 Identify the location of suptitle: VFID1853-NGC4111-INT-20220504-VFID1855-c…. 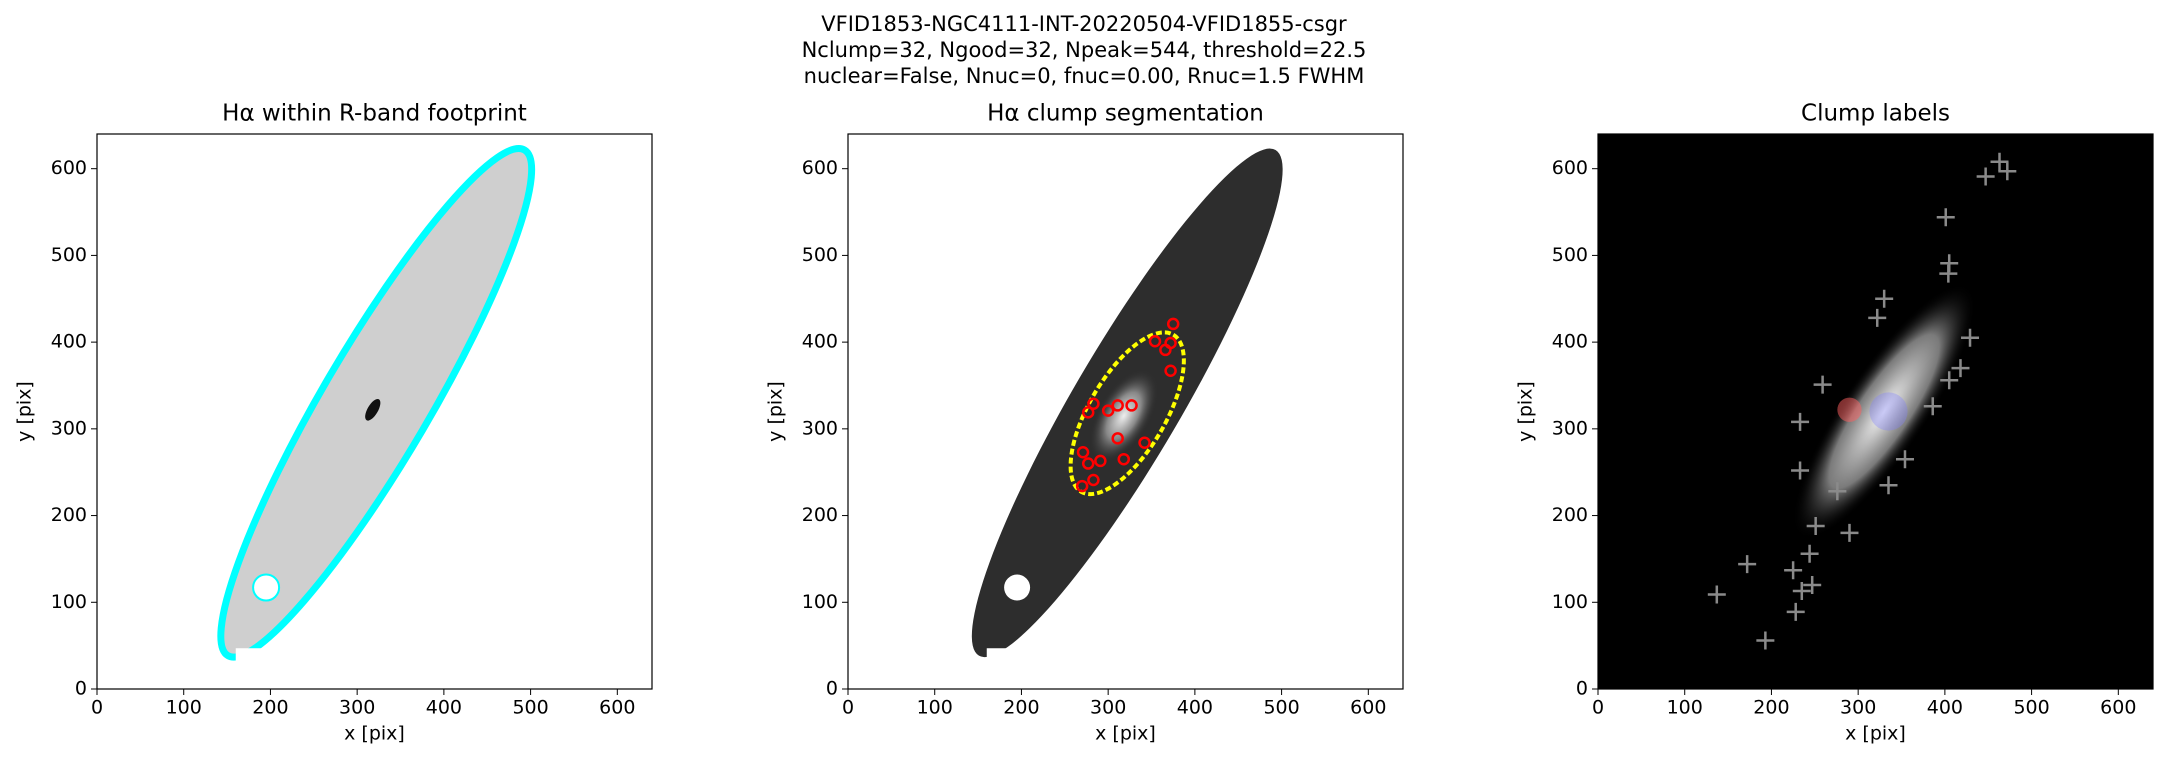
(1084, 24).